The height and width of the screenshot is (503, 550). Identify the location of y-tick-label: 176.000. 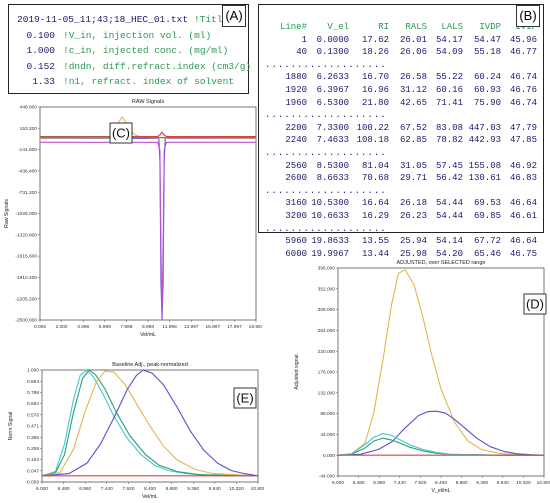
(327, 373).